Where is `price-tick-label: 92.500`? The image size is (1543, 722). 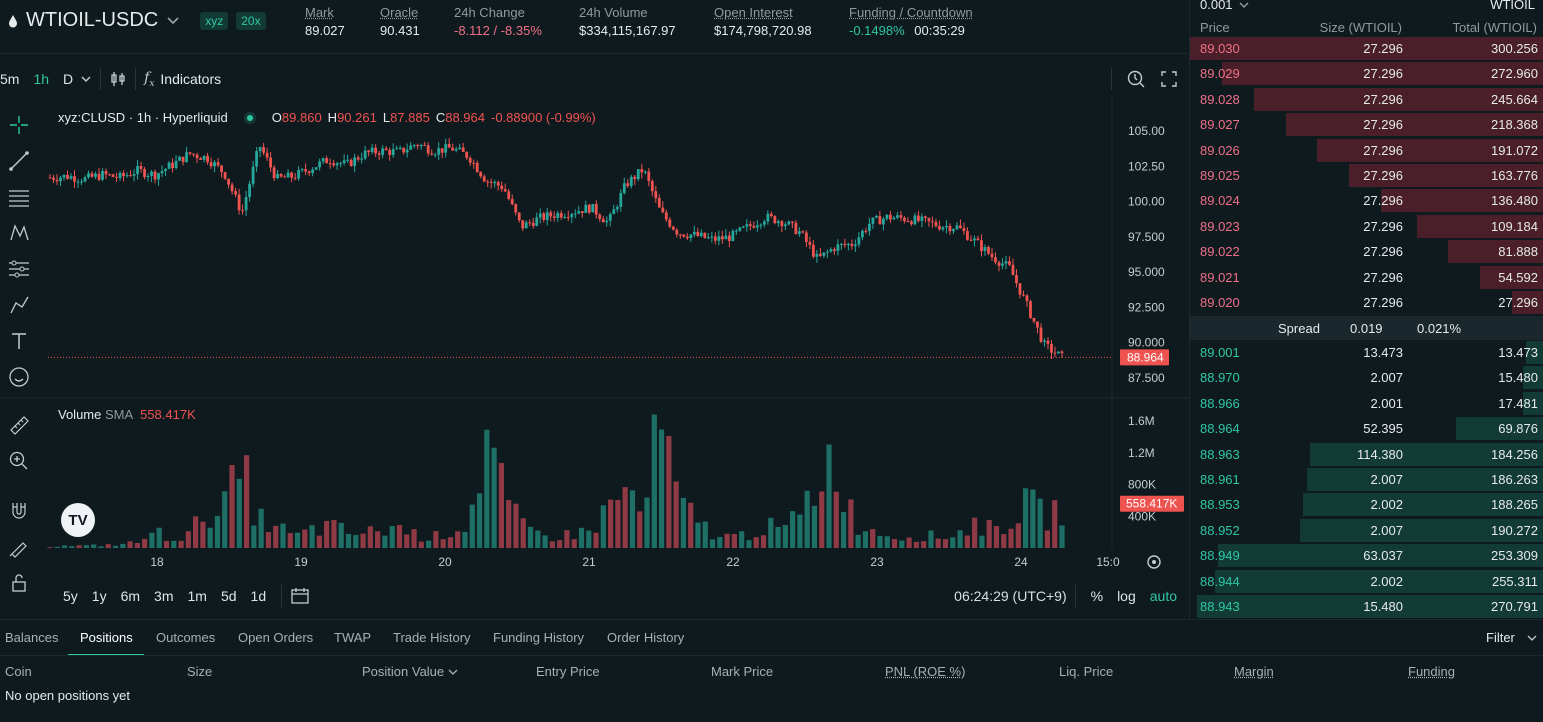 price-tick-label: 92.500 is located at coordinates (1146, 307).